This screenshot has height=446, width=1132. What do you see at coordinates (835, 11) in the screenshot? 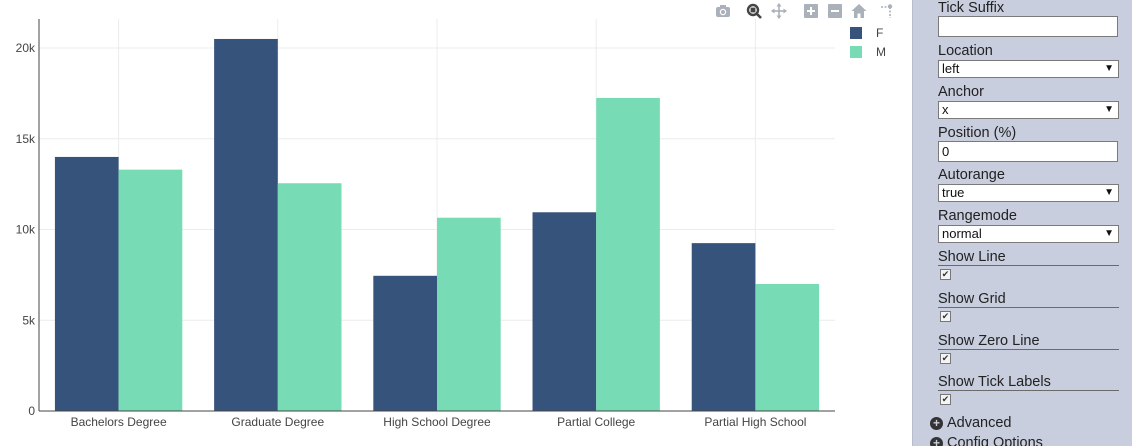
I see `zoom-out-icon` at bounding box center [835, 11].